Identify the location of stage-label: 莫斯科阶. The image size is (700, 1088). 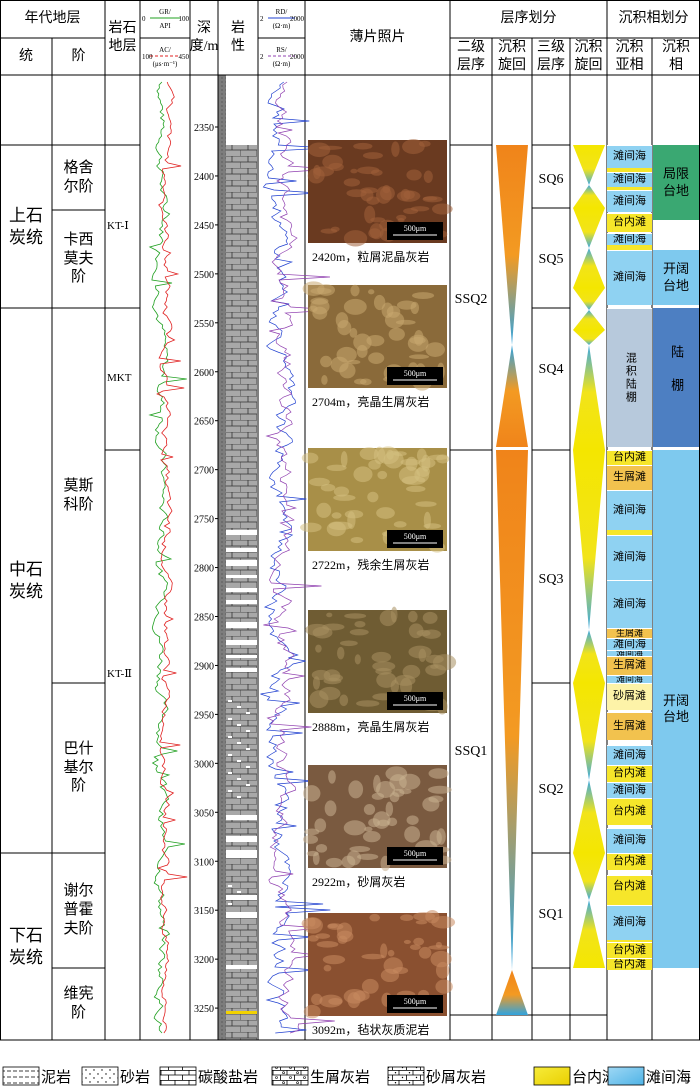
(78, 495).